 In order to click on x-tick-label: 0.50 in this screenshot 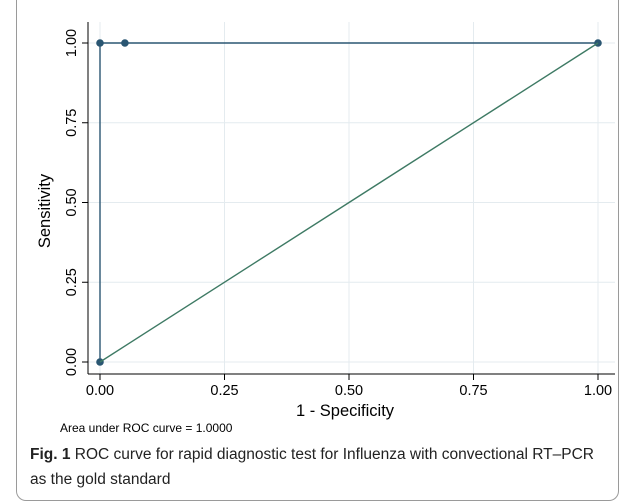, I will do `click(349, 391)`.